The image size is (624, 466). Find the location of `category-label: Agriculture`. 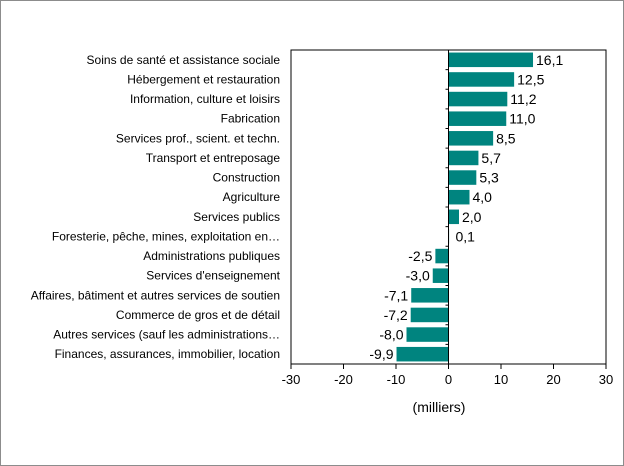

category-label: Agriculture is located at coordinates (252, 197).